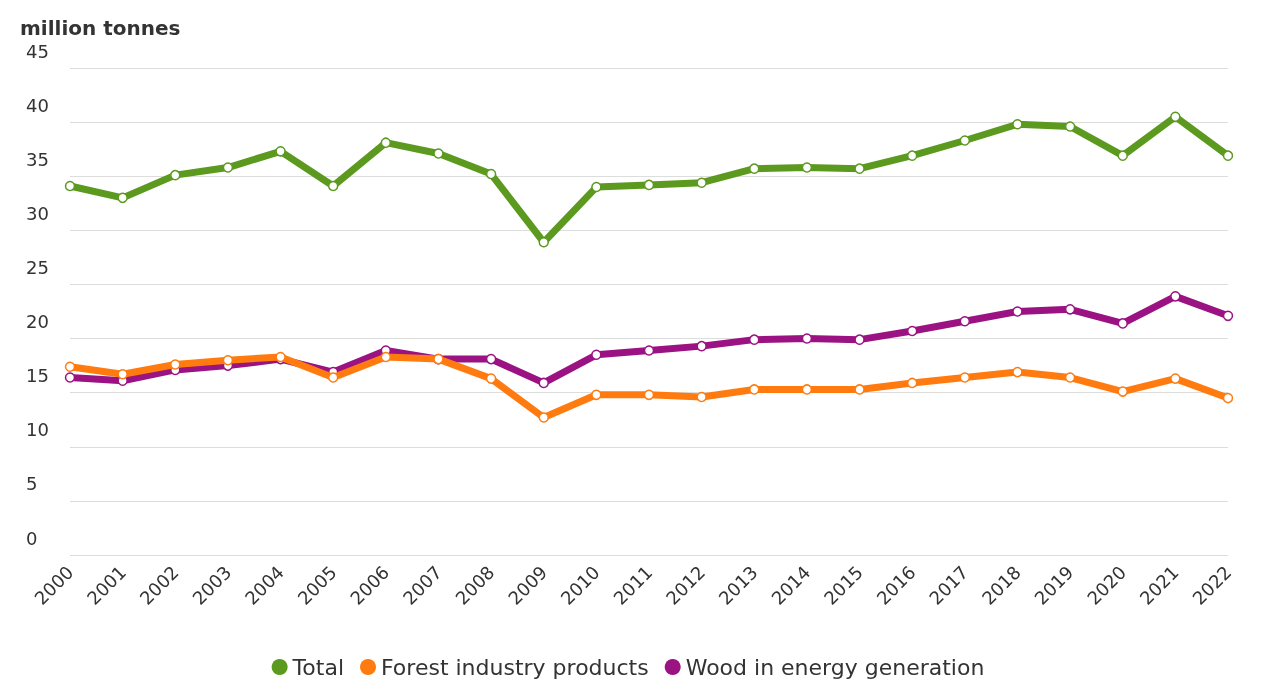 The width and height of the screenshot is (1263, 693). Describe the element at coordinates (37, 51) in the screenshot. I see `y-tick-label: 45` at that location.